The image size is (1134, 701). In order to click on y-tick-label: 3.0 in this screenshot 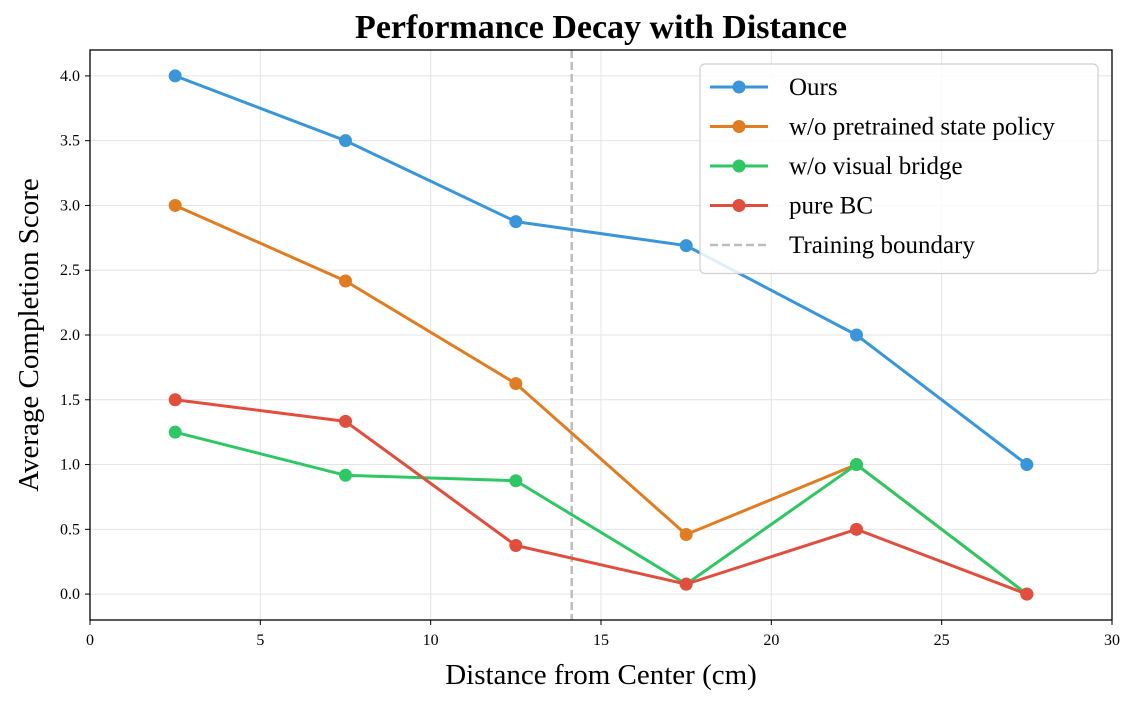, I will do `click(70, 205)`.